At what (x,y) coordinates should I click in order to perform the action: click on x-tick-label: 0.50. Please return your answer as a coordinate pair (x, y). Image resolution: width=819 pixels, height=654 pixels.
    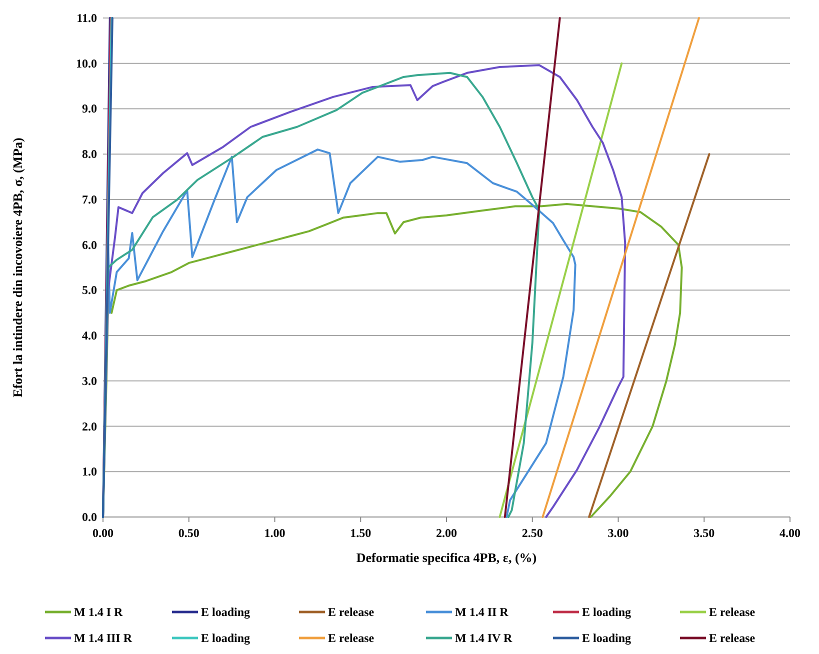
    Looking at the image, I should click on (189, 533).